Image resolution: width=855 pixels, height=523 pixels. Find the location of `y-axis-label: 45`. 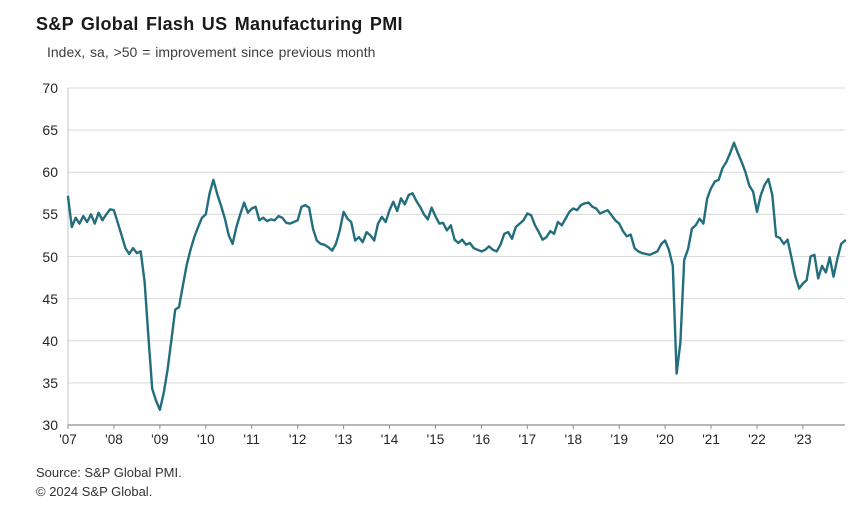

y-axis-label: 45 is located at coordinates (50, 298).